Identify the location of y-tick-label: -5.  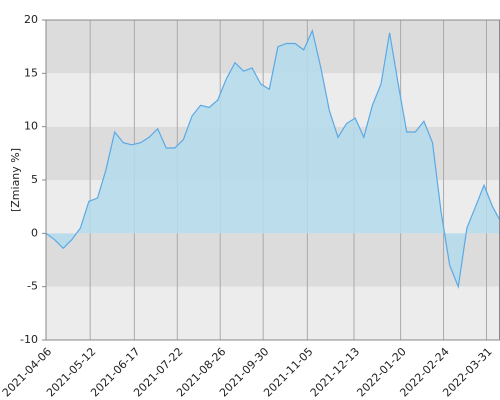
(32, 286).